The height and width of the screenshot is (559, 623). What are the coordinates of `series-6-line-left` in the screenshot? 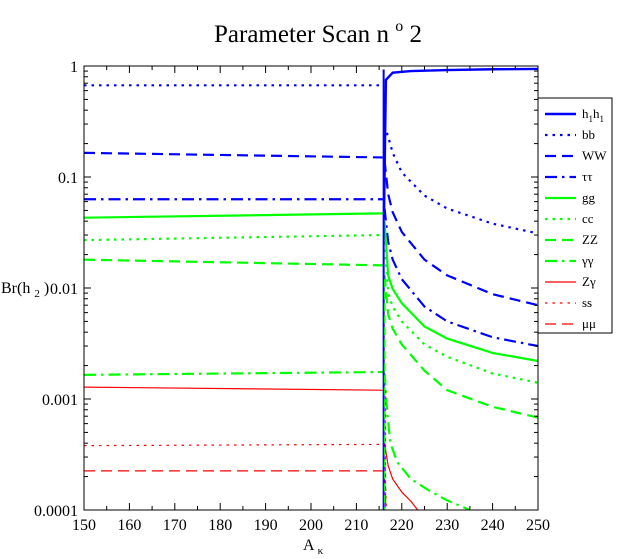 It's located at (233, 262).